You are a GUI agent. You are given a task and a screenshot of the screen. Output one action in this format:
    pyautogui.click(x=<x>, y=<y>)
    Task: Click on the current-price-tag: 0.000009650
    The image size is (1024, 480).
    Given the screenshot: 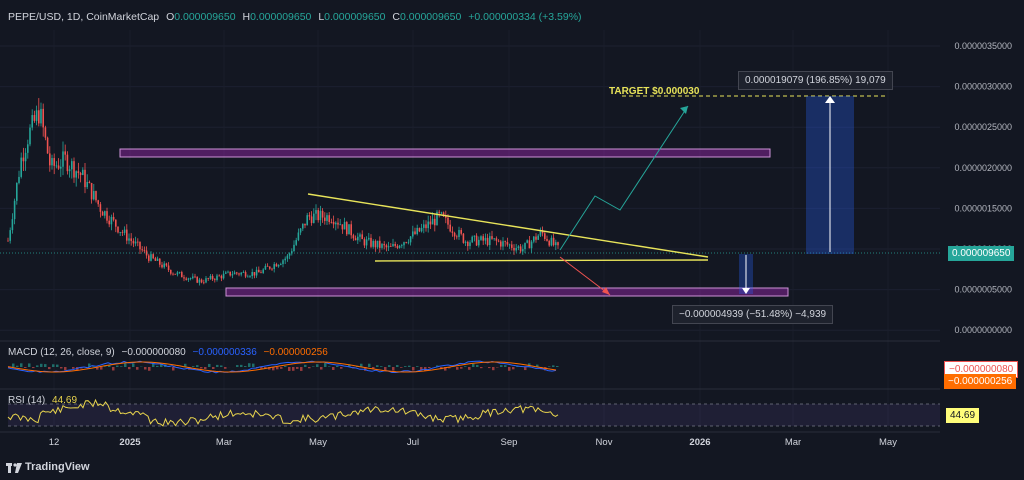 What is the action you would take?
    pyautogui.click(x=981, y=253)
    